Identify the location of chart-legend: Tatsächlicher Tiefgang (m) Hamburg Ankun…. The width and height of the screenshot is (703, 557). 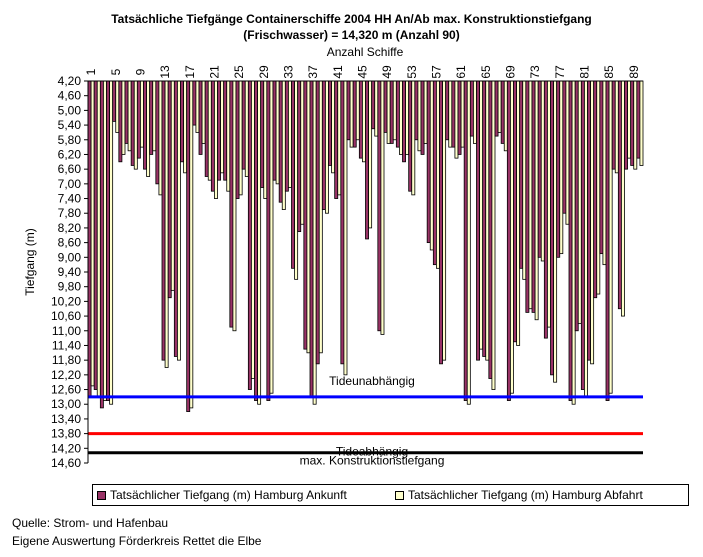
(390, 495).